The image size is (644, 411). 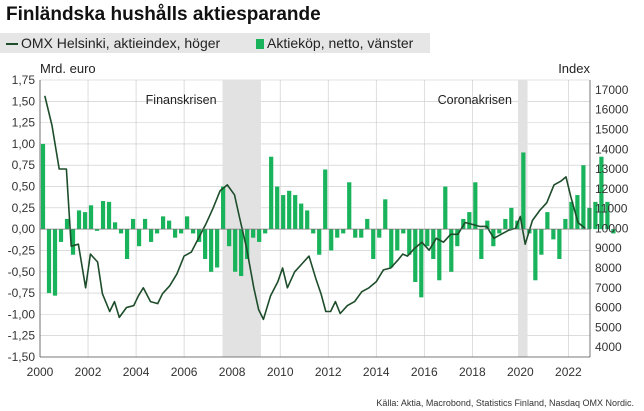 I want to click on legend-line-label: OMX Helsinki, aktieindex, höger, so click(x=121, y=43).